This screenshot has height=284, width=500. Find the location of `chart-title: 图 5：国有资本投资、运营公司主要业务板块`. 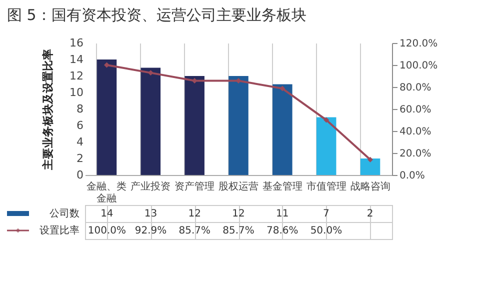

chart-title: 图 5：国有资本投资、运营公司主要业务板块 is located at coordinates (156, 15).